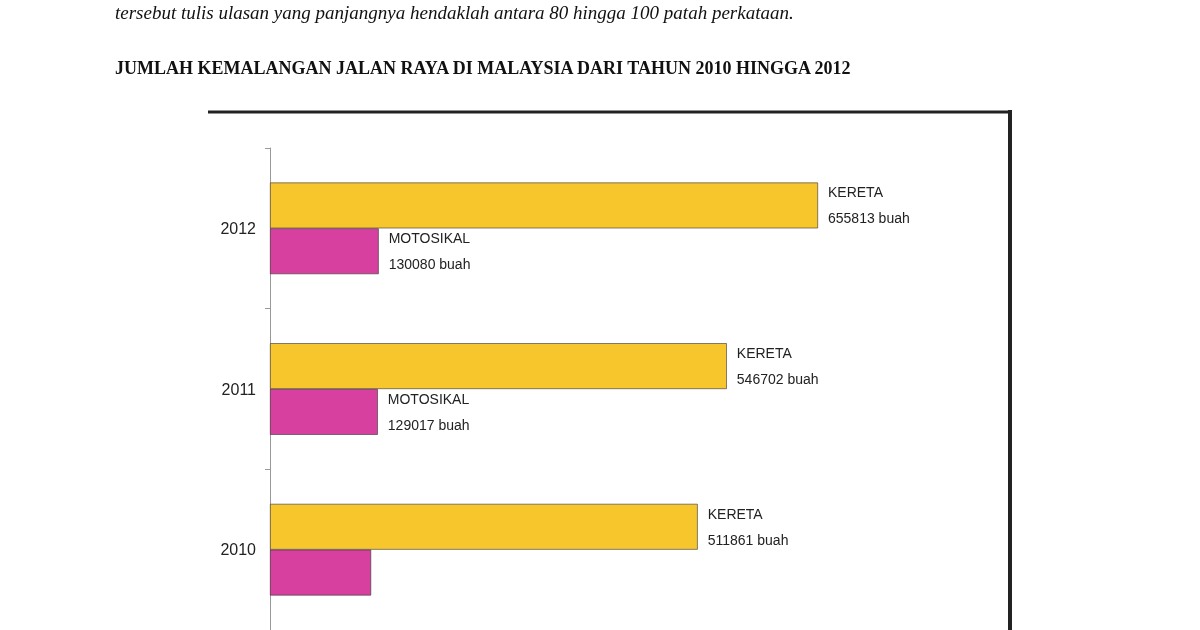  Describe the element at coordinates (239, 389) in the screenshot. I see `y-tick-label: 2011` at that location.